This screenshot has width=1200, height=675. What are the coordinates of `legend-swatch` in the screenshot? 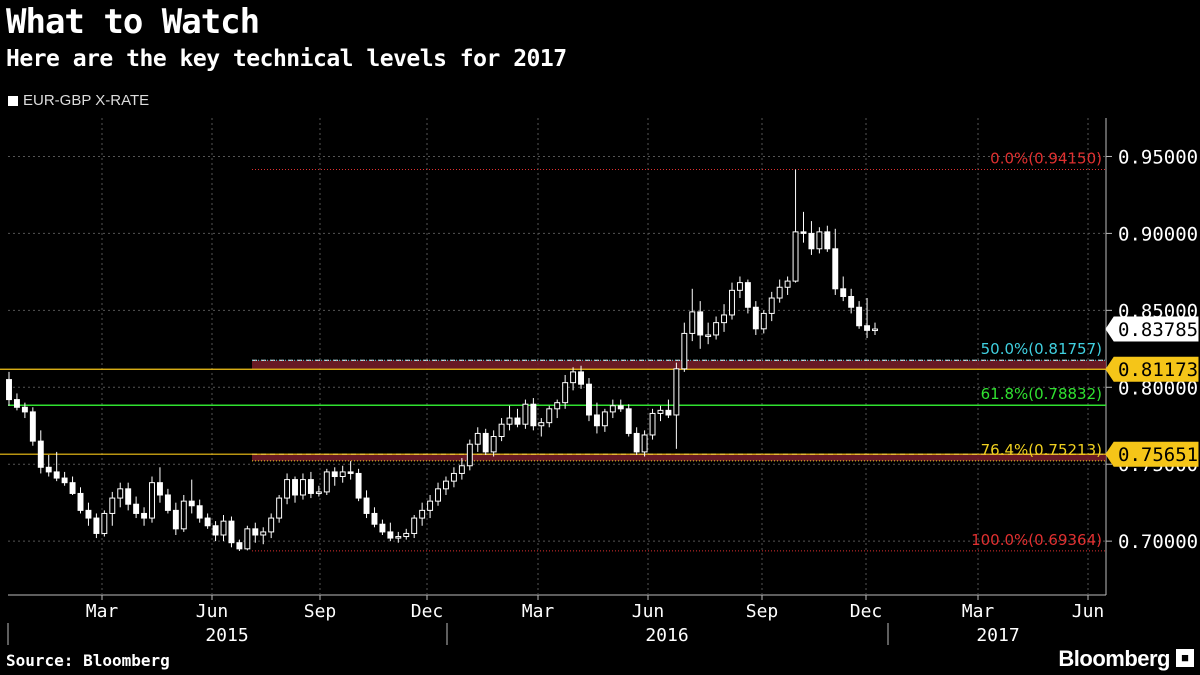 It's located at (13, 100).